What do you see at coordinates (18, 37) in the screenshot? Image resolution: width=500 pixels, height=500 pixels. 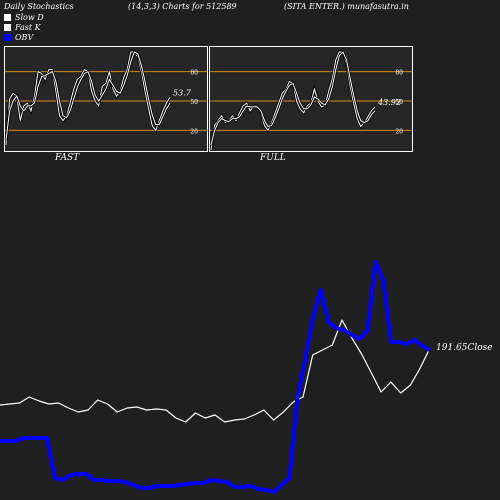 I see `legend-item-obv: OBV` at bounding box center [18, 37].